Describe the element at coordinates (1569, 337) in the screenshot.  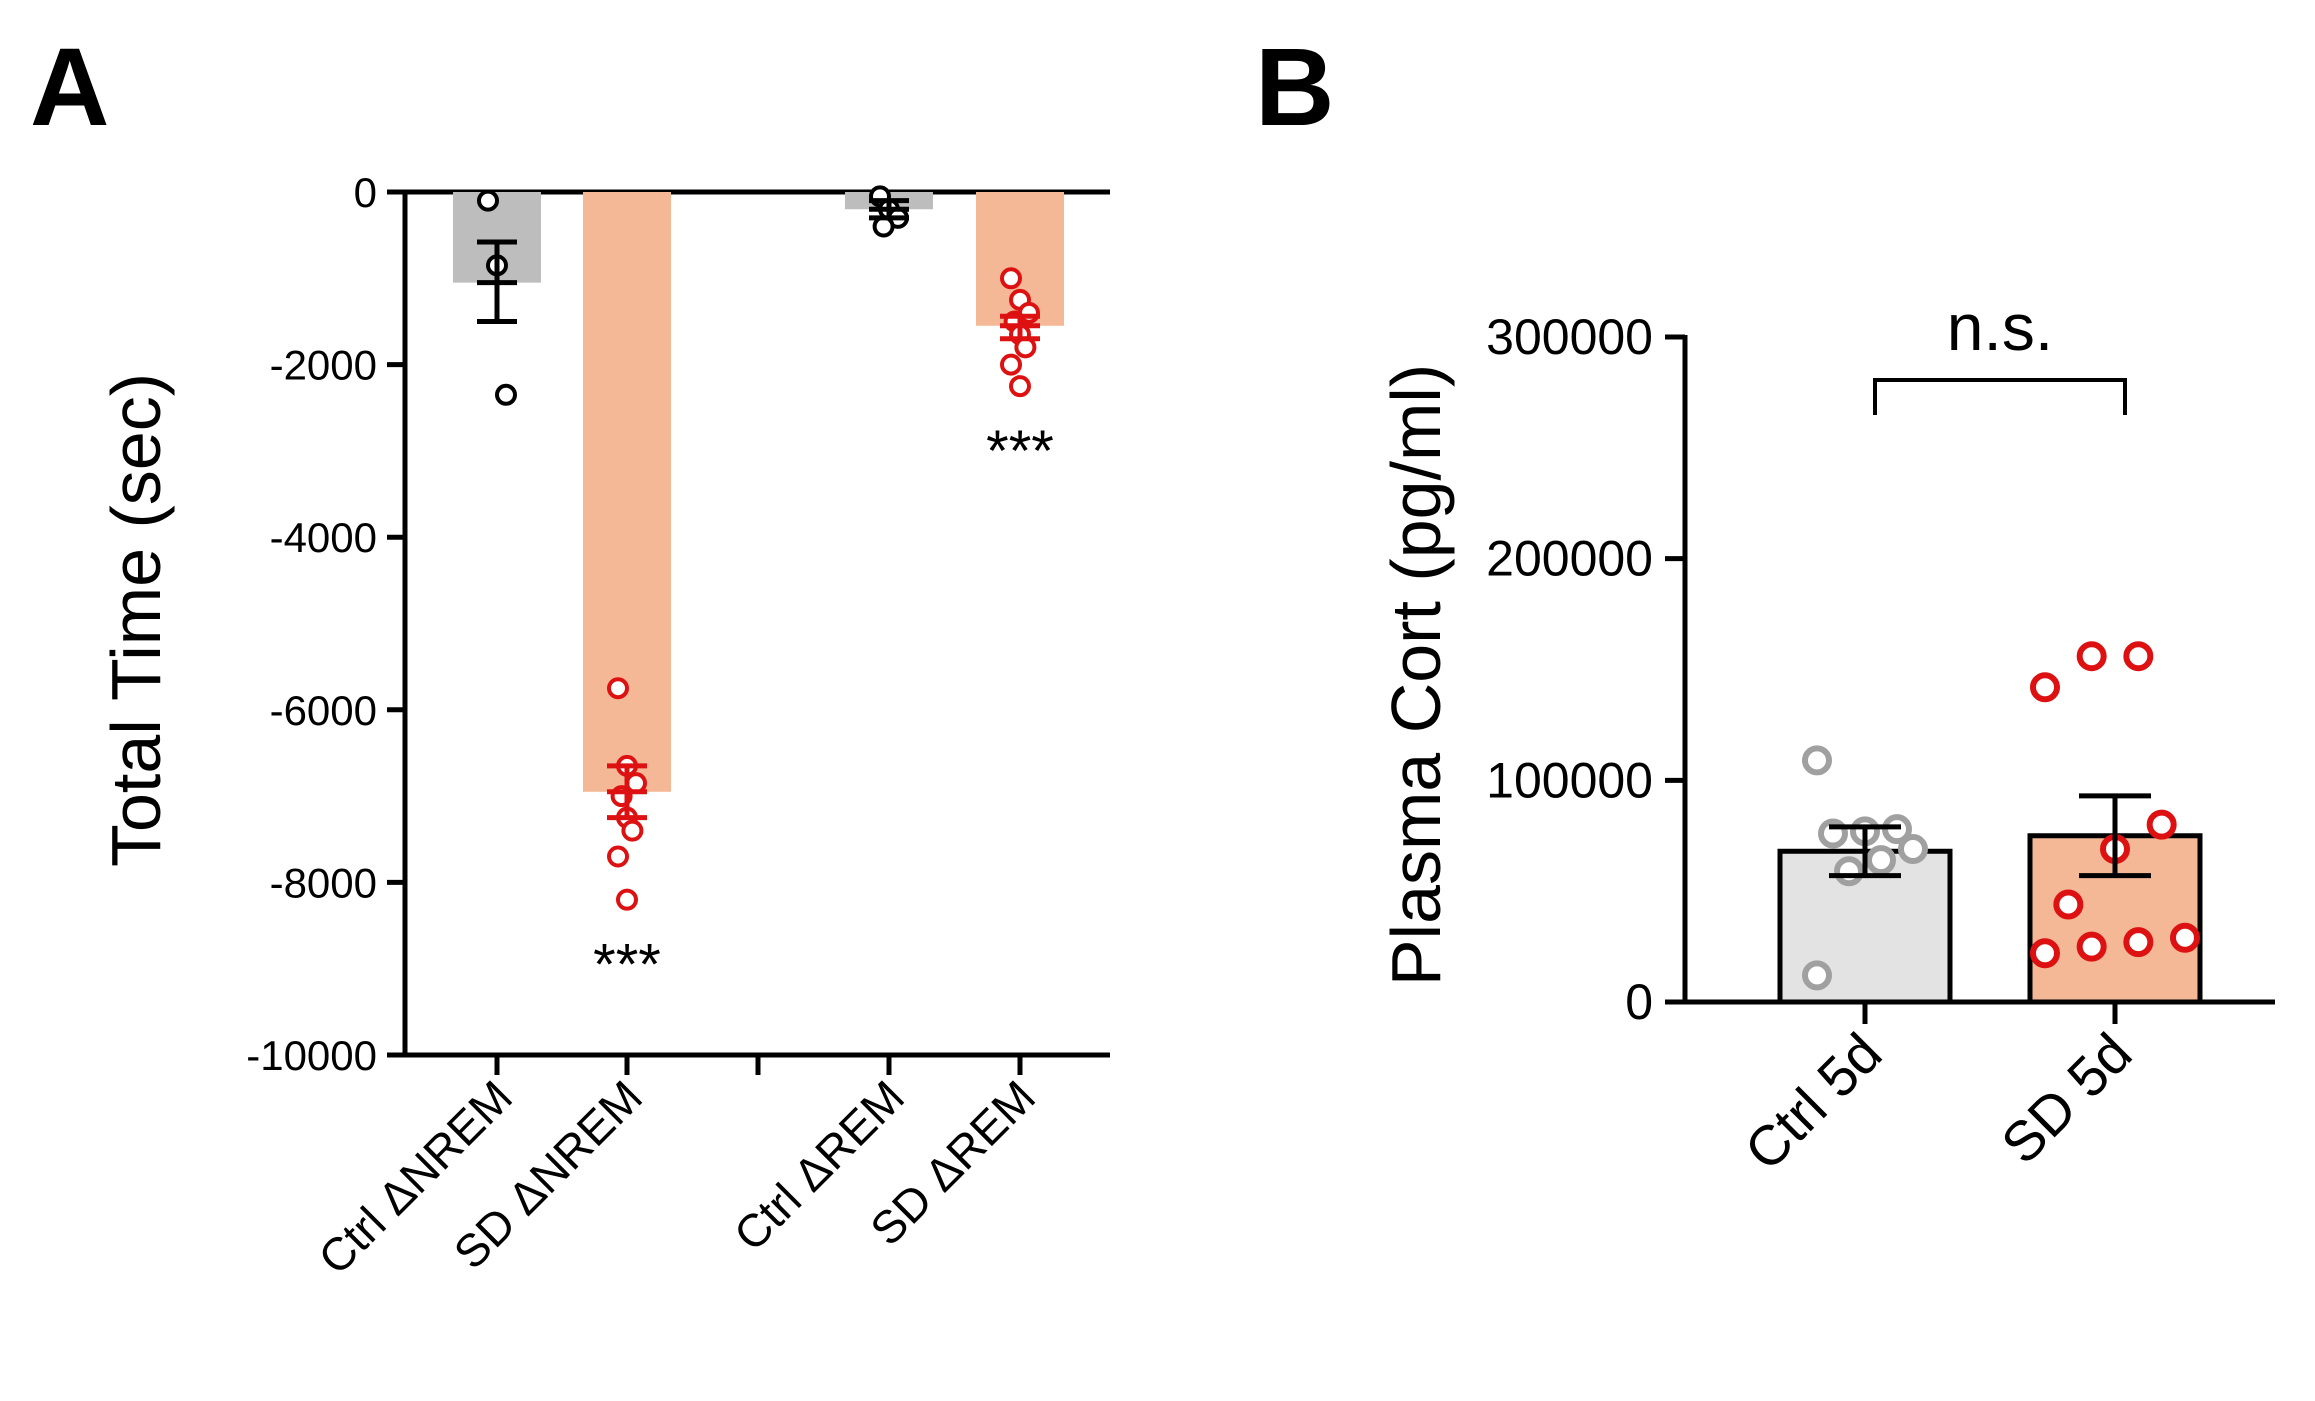
I see `y-tick-label: 300000` at that location.